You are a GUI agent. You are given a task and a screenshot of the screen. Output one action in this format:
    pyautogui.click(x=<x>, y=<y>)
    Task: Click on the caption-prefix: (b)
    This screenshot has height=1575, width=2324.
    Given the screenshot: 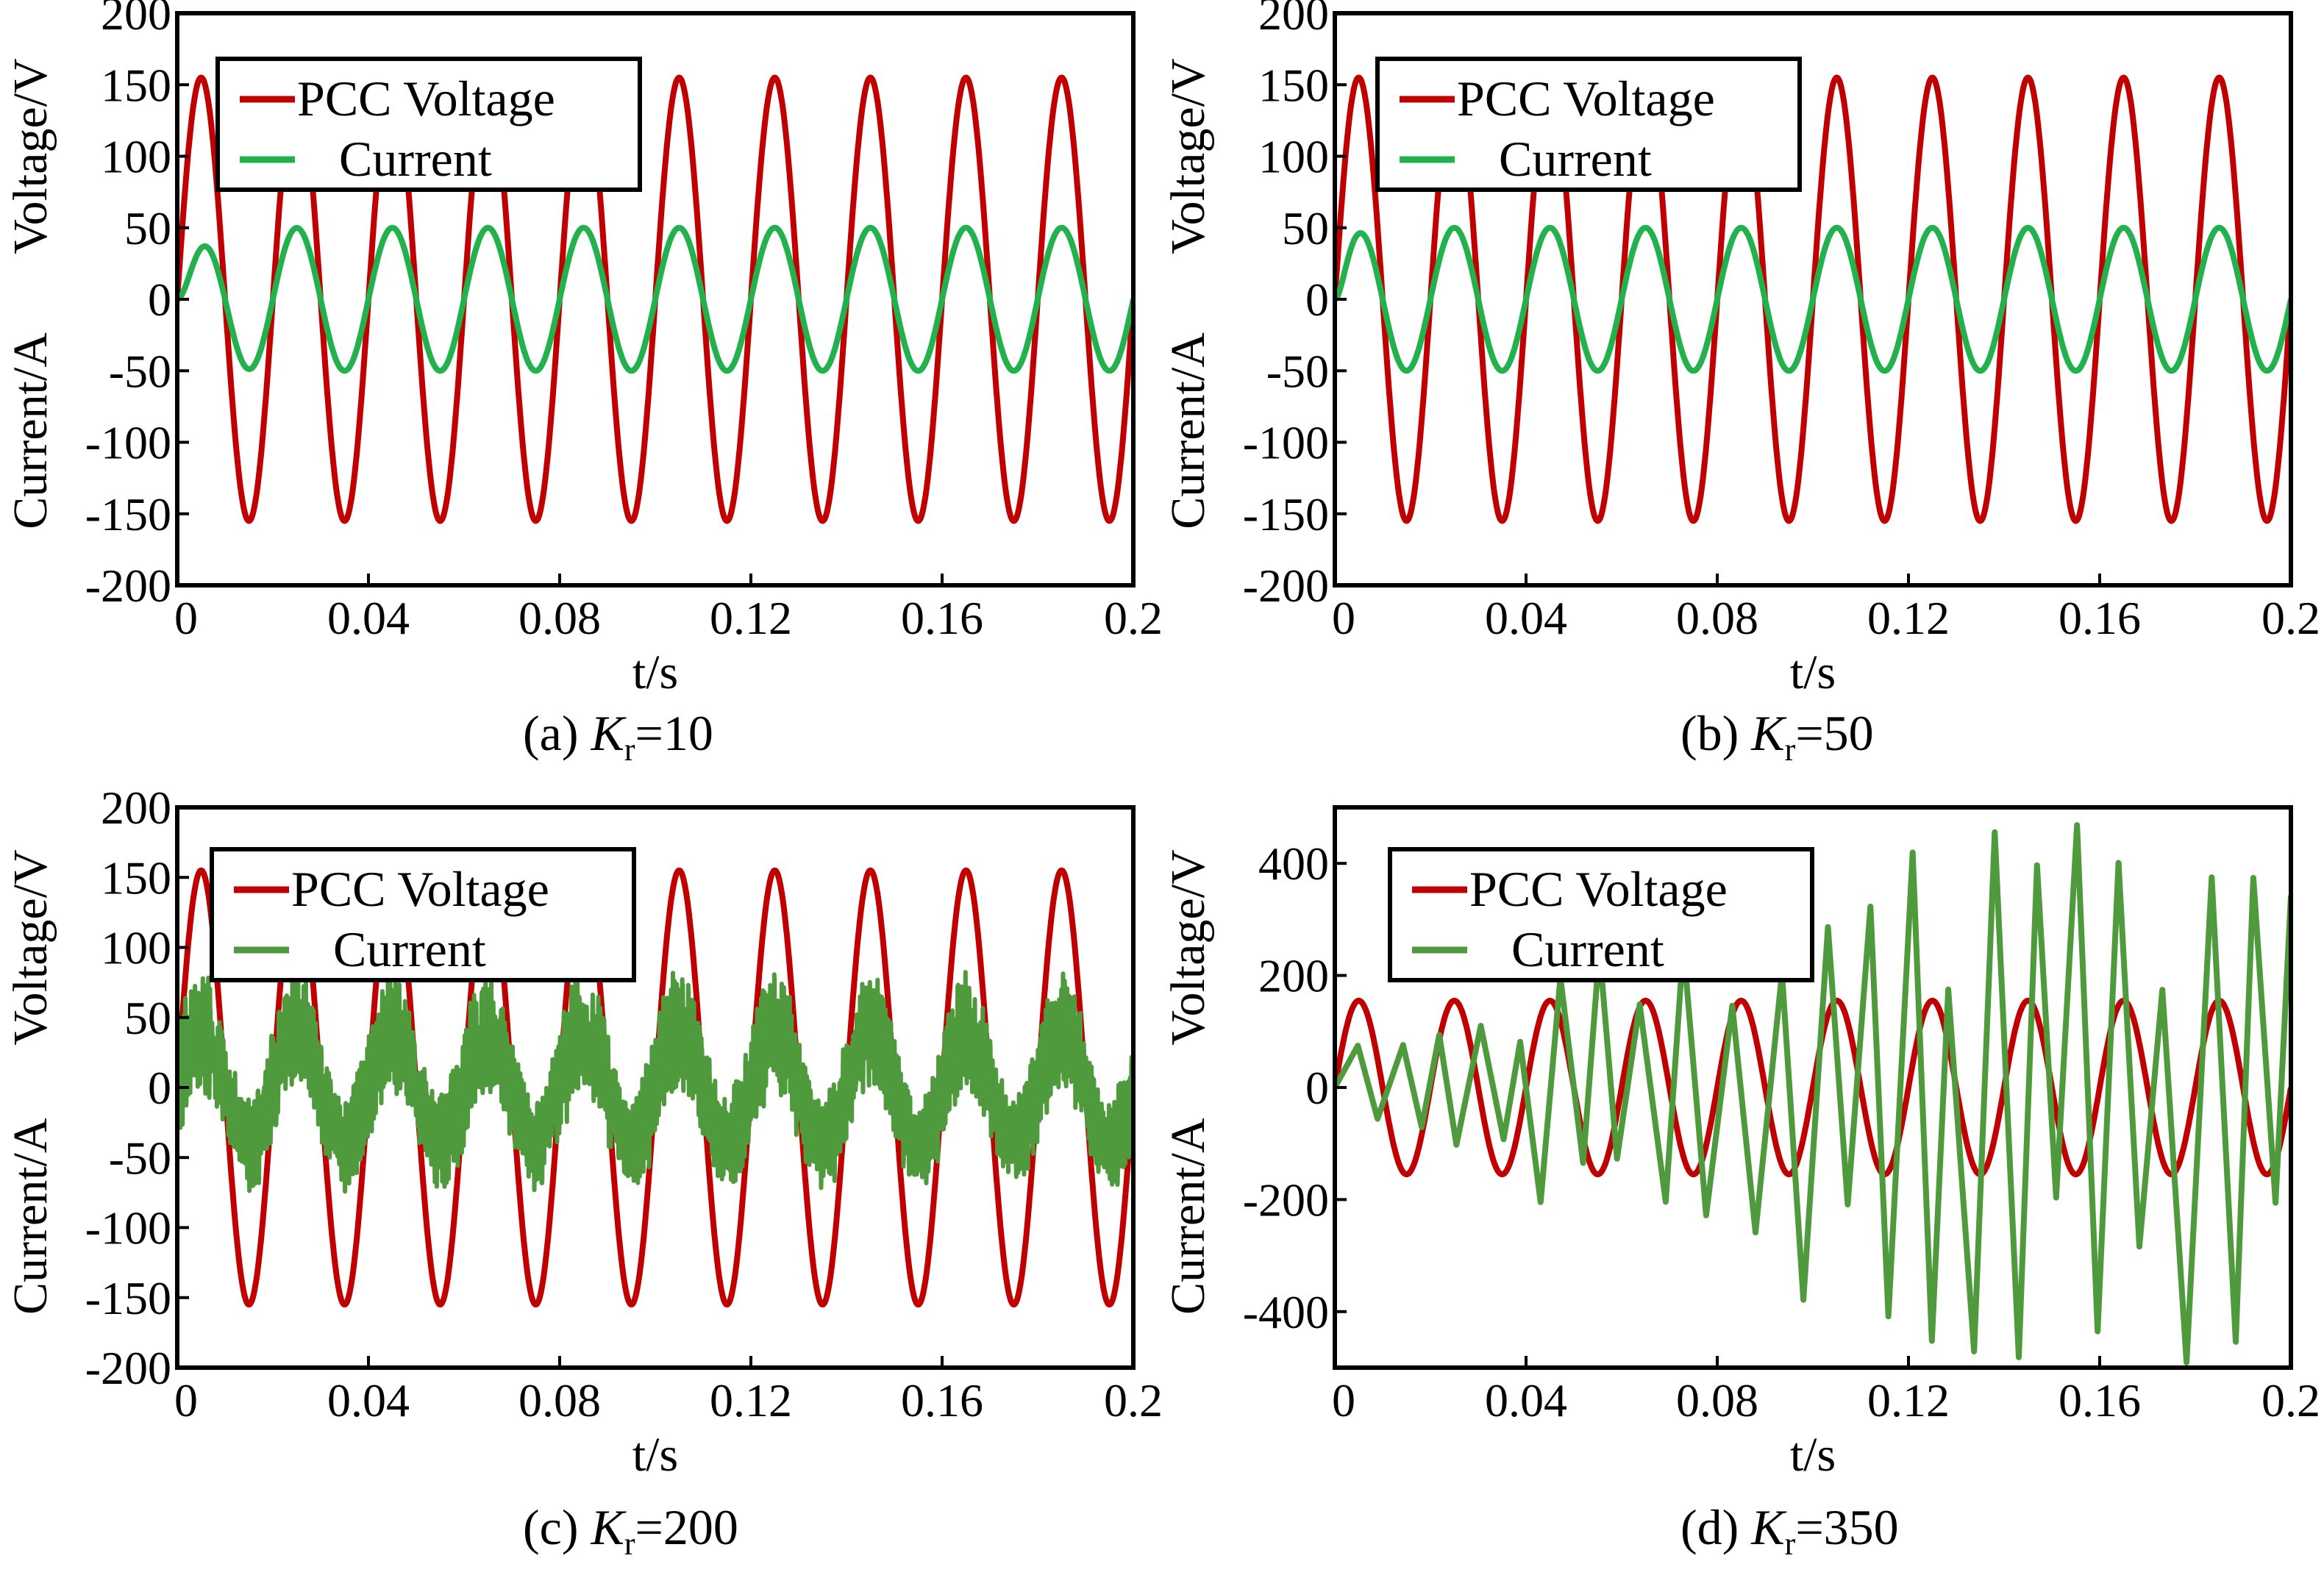 What is the action you would take?
    pyautogui.click(x=1715, y=733)
    